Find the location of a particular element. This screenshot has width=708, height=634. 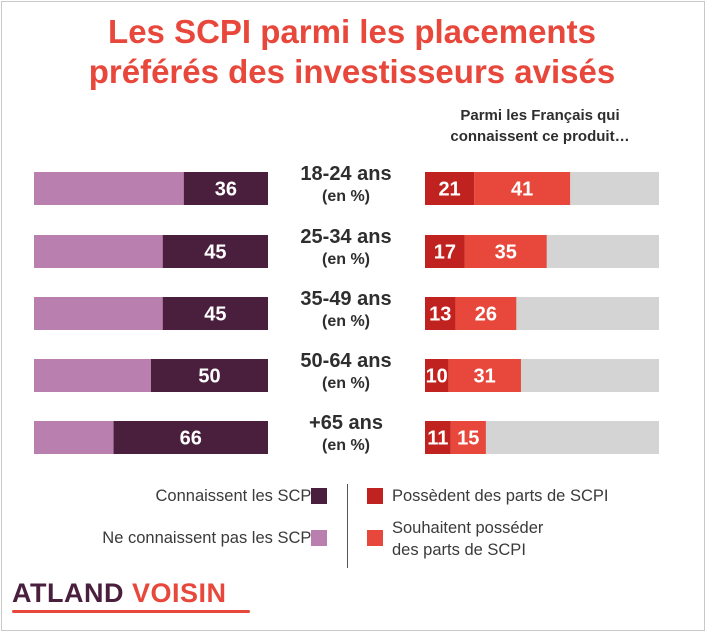

age-label: +65 ans is located at coordinates (346, 423).